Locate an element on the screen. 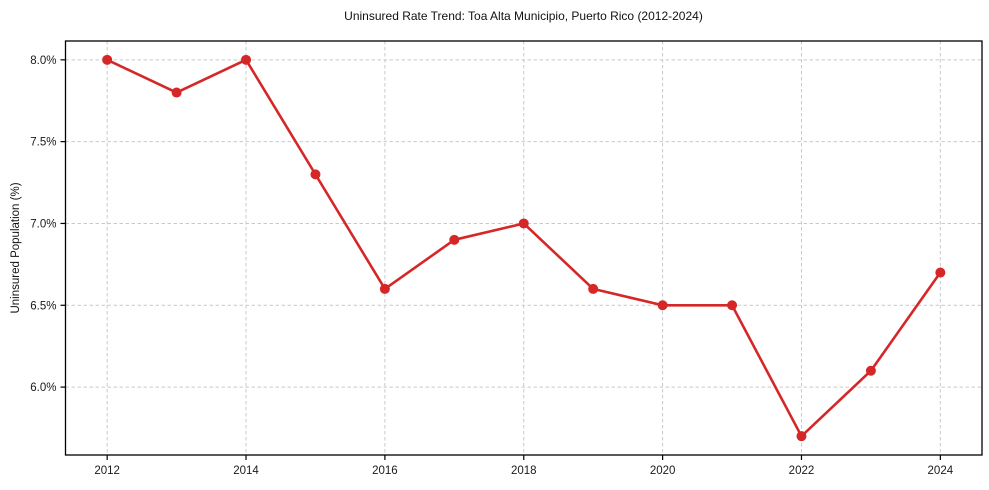 The height and width of the screenshot is (490, 989). y-tick-label: 6.0% is located at coordinates (43, 388).